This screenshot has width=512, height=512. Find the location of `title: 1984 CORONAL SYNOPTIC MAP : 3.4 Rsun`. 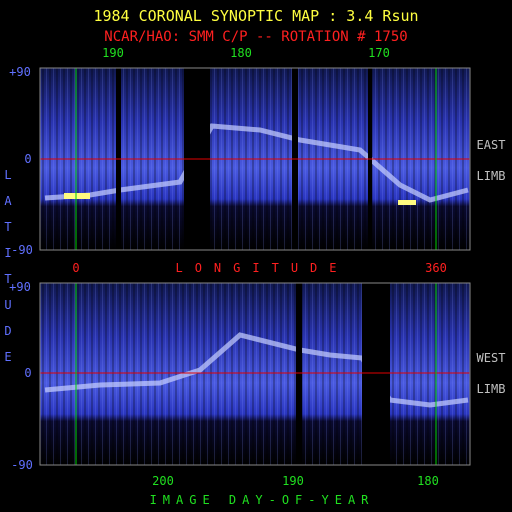

title: 1984 CORONAL SYNOPTIC MAP : 3.4 Rsun is located at coordinates (256, 16).